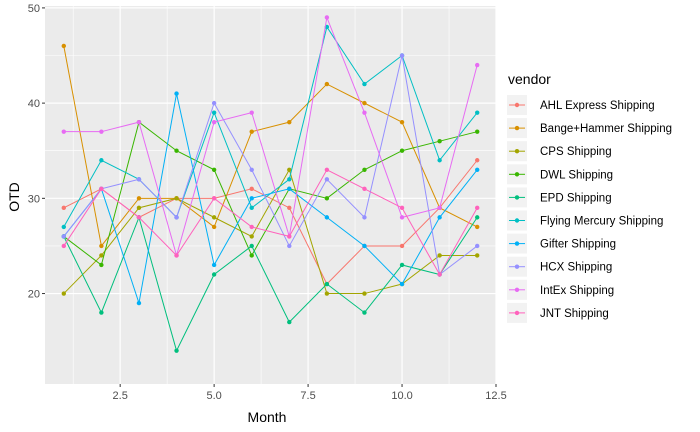 This screenshot has width=700, height=432. What do you see at coordinates (120, 396) in the screenshot?
I see `x-tick-label: 2.5` at bounding box center [120, 396].